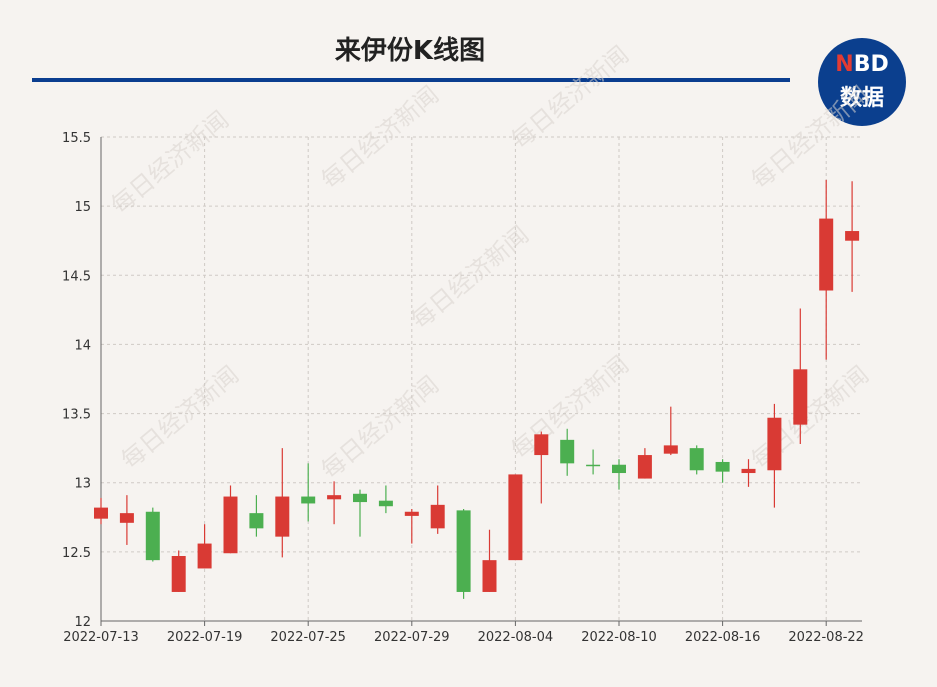  I want to click on x-tick-label: 2022-08-04, so click(516, 637).